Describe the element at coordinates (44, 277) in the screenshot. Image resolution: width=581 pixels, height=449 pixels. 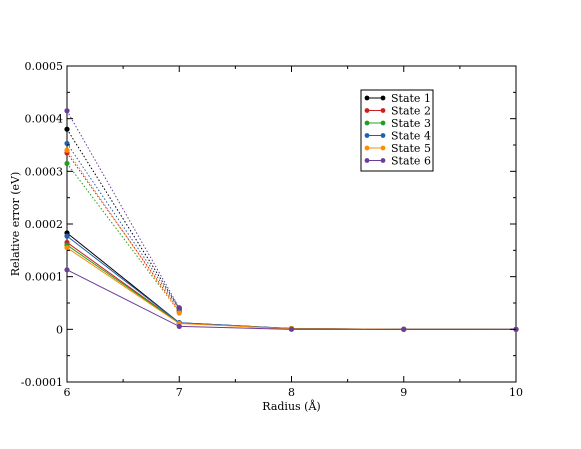
I see `y-tick-label: 0.0001` at that location.